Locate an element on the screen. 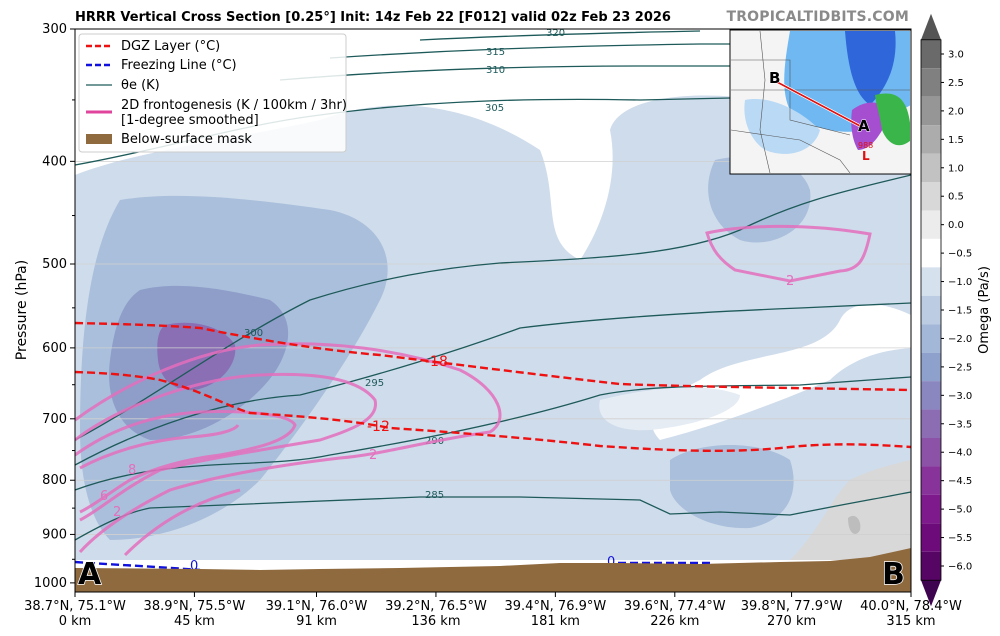  colorbar-top-extension is located at coordinates (931, 26).